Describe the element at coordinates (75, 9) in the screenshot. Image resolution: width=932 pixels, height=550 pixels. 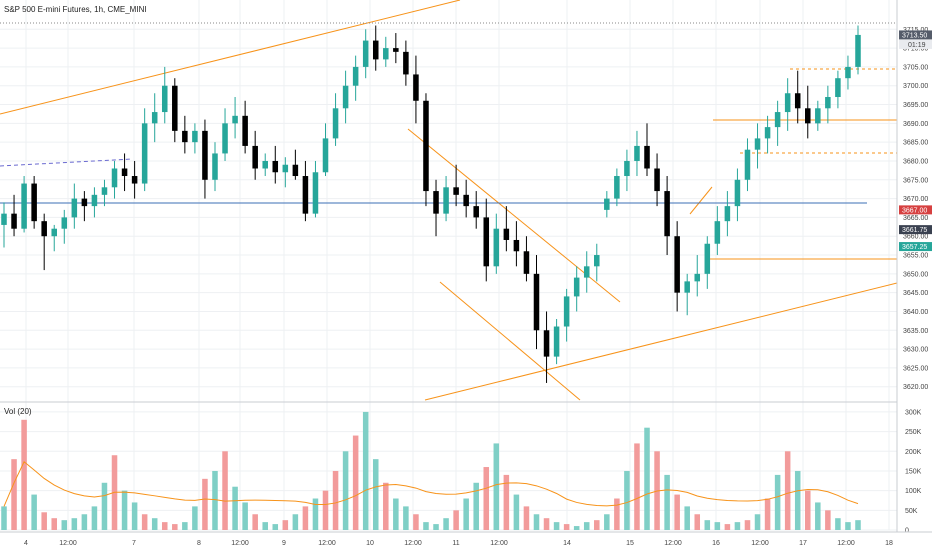
I see `chart-title: S&P 500 E-mini Futures, 1h, CME_MINI` at that location.